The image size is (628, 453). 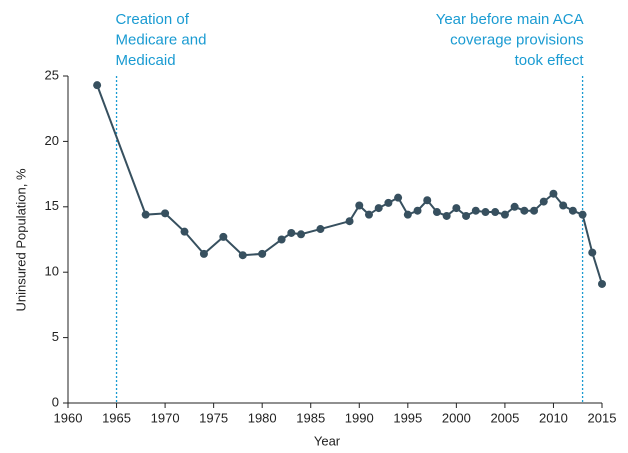 What do you see at coordinates (68, 417) in the screenshot?
I see `x-tick-label: 1960` at bounding box center [68, 417].